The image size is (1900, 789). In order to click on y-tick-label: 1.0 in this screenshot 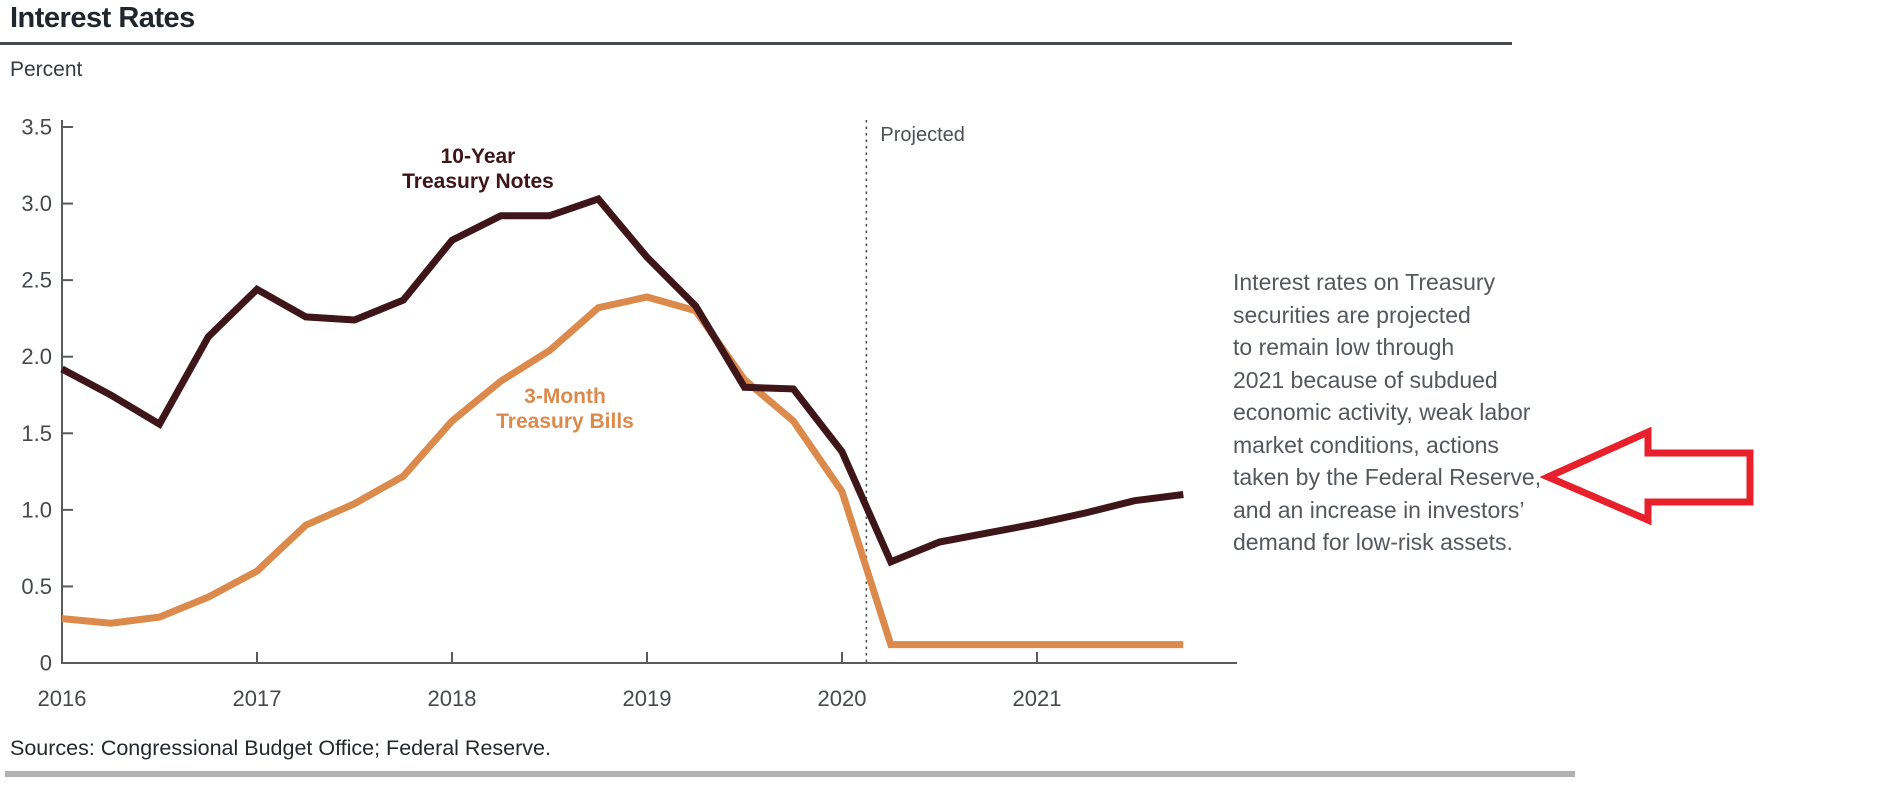, I will do `click(36, 509)`.